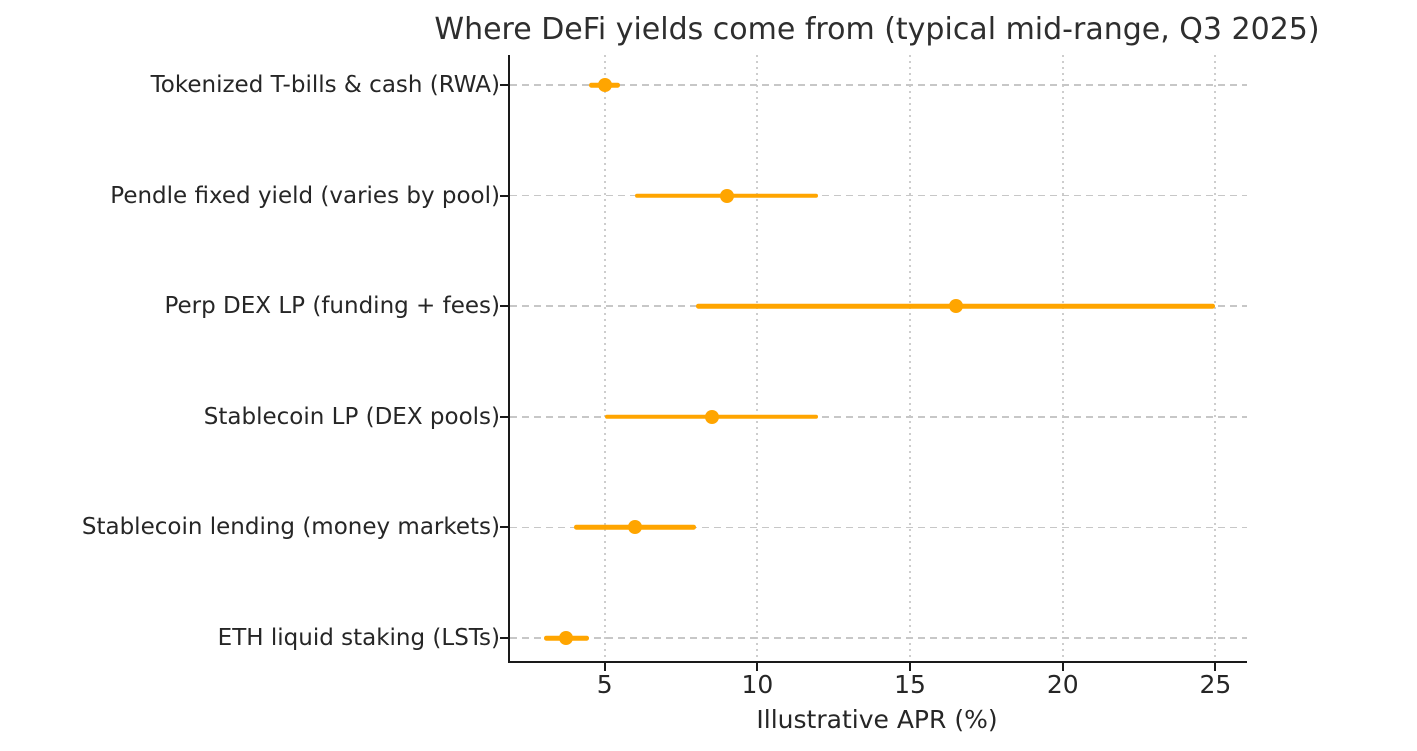  I want to click on category-label: Stablecoin LP (DEX pools), so click(351, 416).